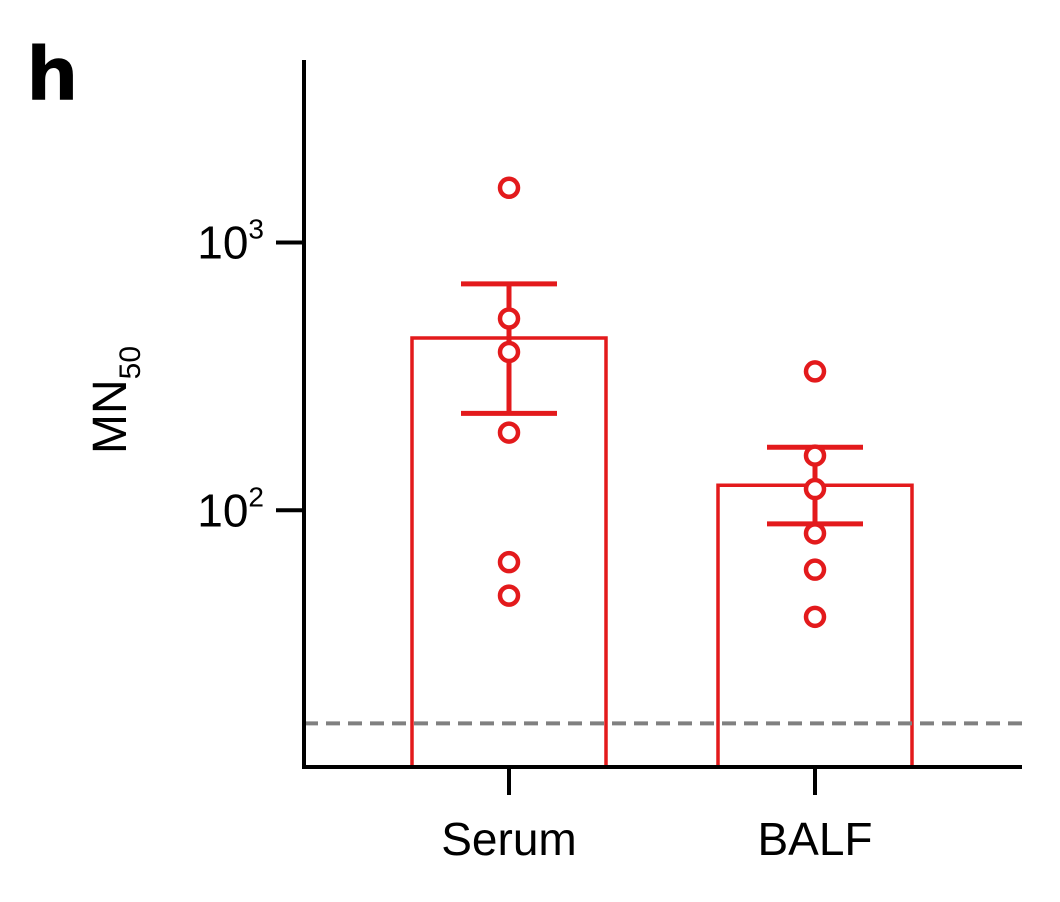  What do you see at coordinates (115, 400) in the screenshot?
I see `y-axis-title: MN50` at bounding box center [115, 400].